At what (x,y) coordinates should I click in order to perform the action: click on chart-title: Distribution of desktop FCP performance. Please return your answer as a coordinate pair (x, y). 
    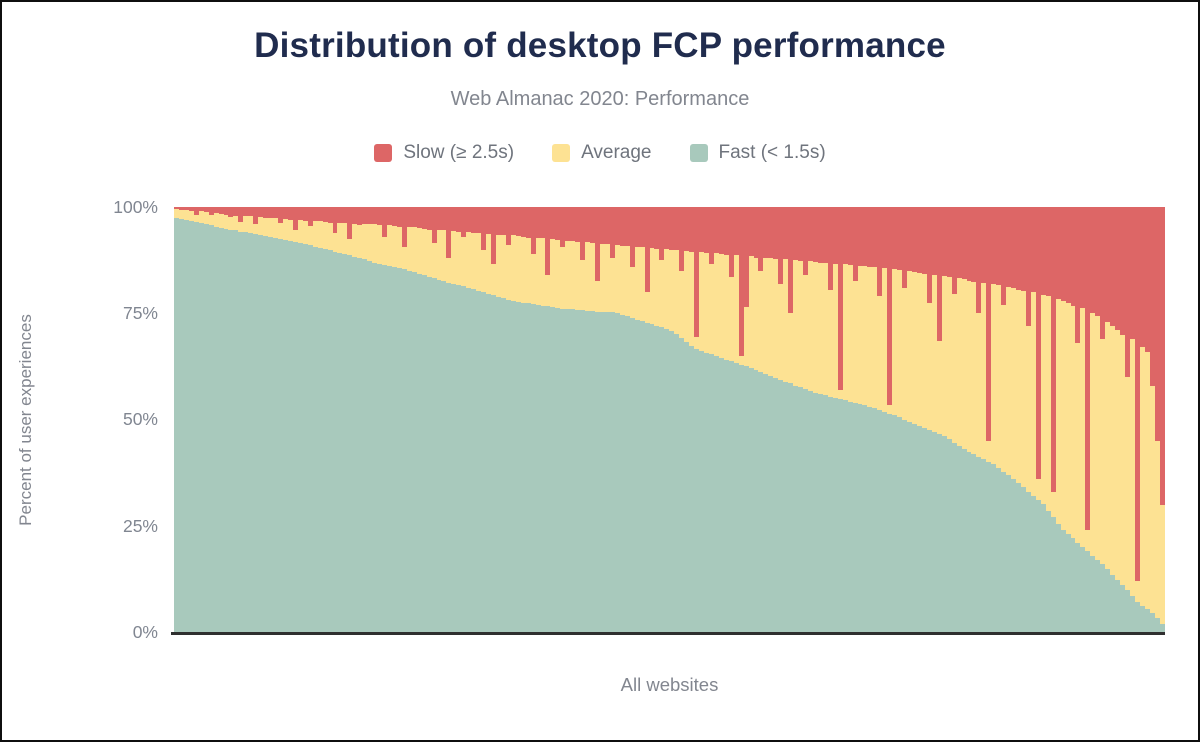
    Looking at the image, I should click on (600, 45).